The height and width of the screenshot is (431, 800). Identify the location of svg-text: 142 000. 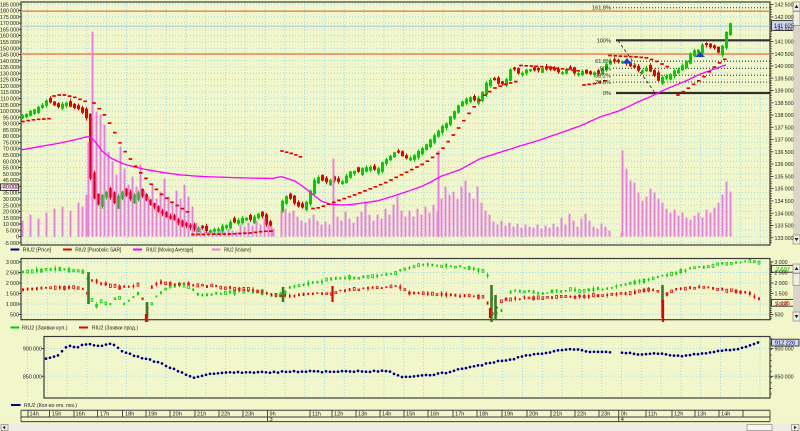
(784, 18).